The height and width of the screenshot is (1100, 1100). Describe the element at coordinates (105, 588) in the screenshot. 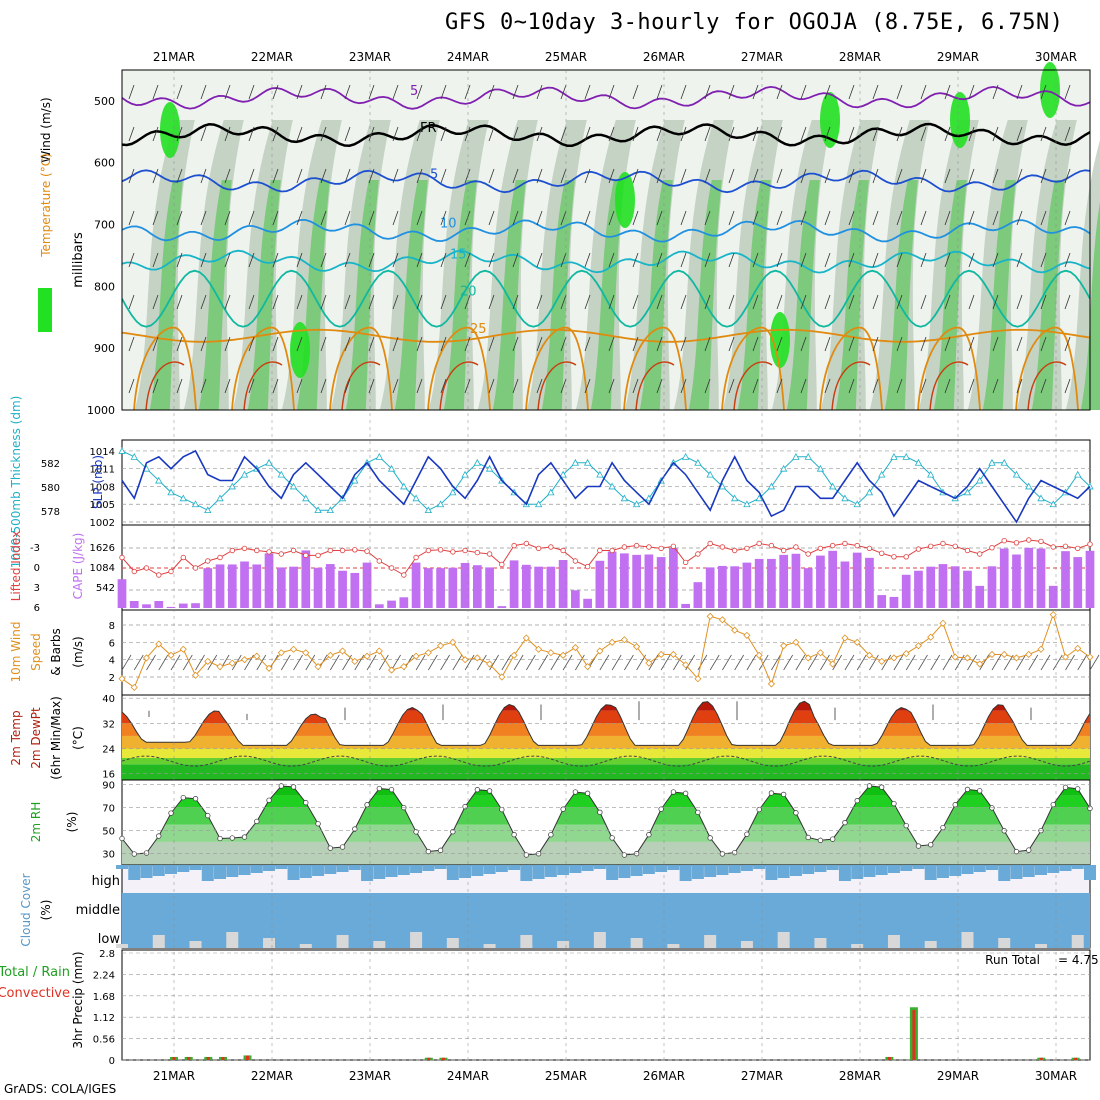

I see `cape-tick: 542` at that location.